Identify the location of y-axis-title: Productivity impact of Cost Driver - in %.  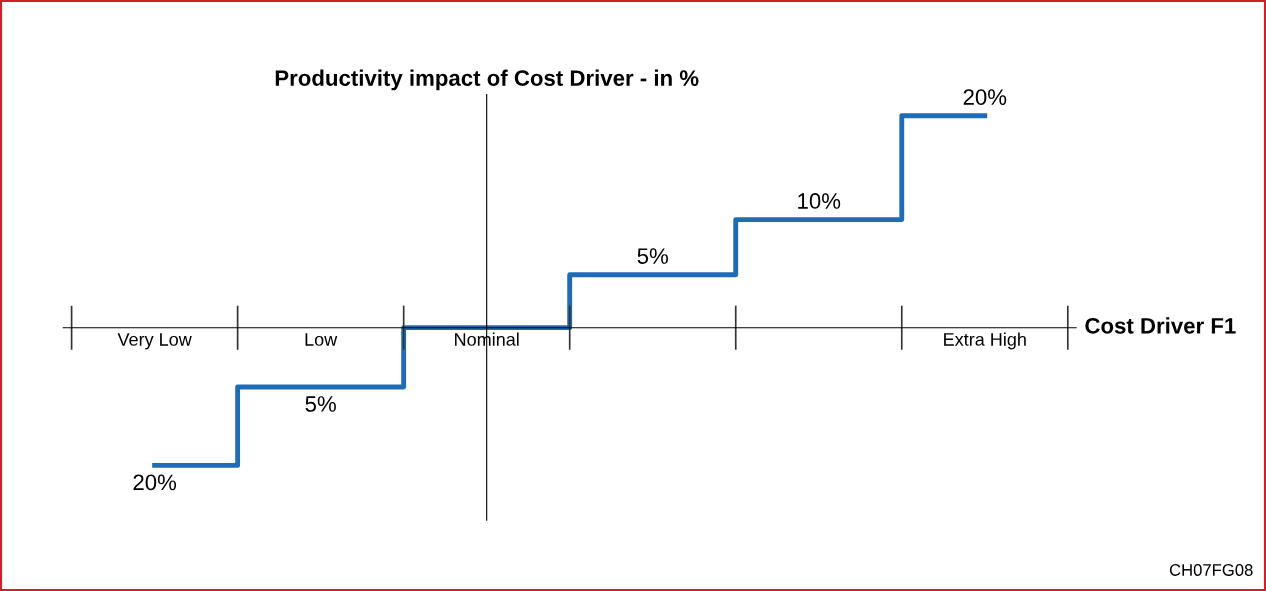
(487, 80).